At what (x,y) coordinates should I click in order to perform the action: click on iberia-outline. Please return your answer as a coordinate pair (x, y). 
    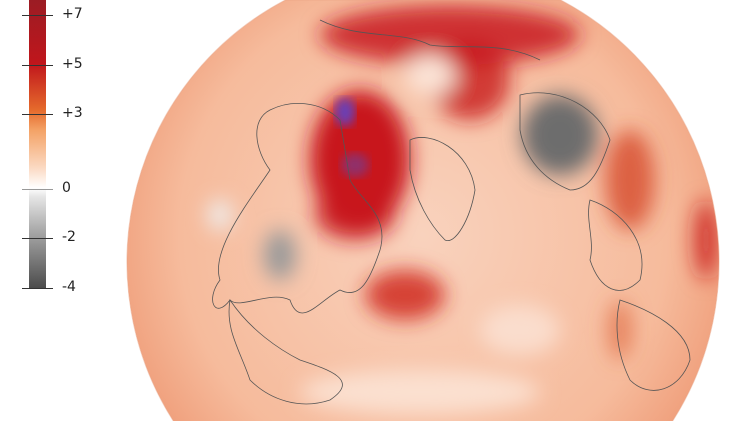
    Looking at the image, I should click on (615, 245).